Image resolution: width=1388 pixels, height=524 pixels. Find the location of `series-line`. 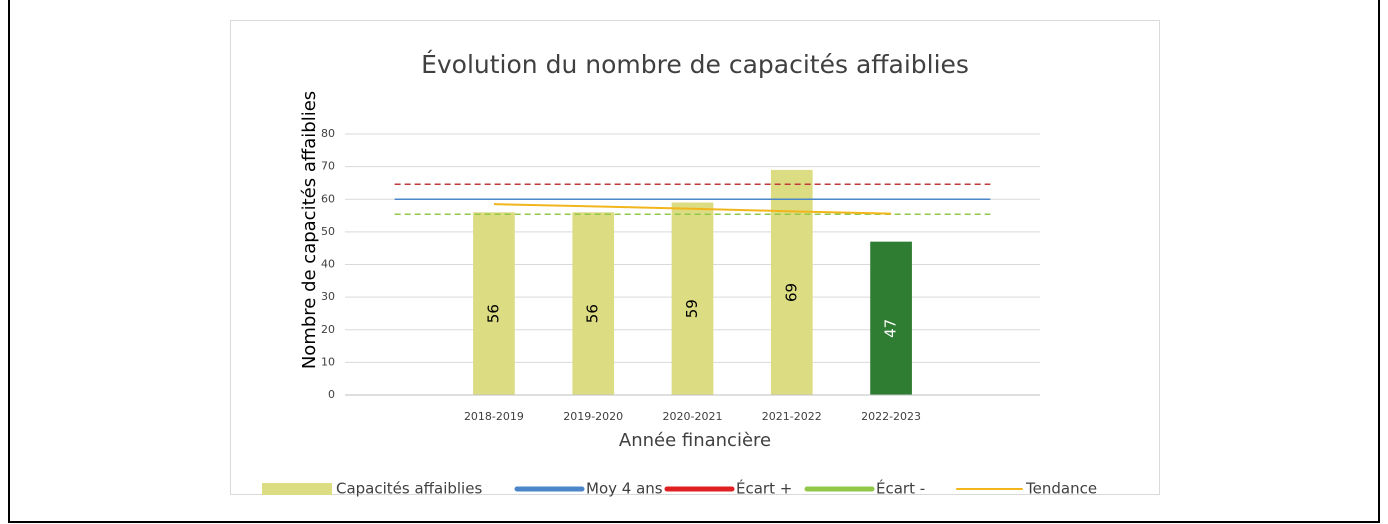

series-line is located at coordinates (692, 209).